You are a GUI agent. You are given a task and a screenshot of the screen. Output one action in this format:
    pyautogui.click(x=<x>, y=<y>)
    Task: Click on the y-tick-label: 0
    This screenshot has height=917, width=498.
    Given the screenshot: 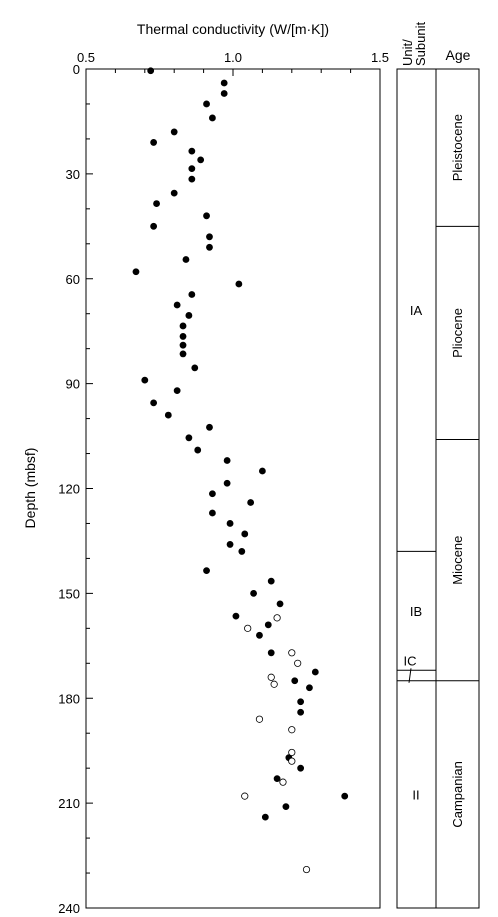 What is the action you would take?
    pyautogui.click(x=76, y=69)
    